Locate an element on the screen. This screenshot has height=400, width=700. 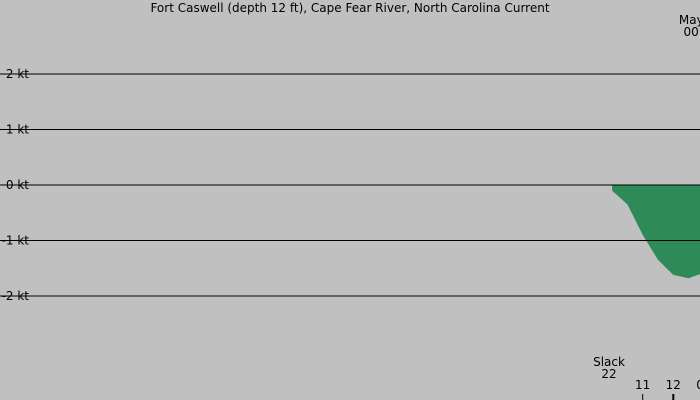
hour-tick-label: 12 is located at coordinates (673, 385).